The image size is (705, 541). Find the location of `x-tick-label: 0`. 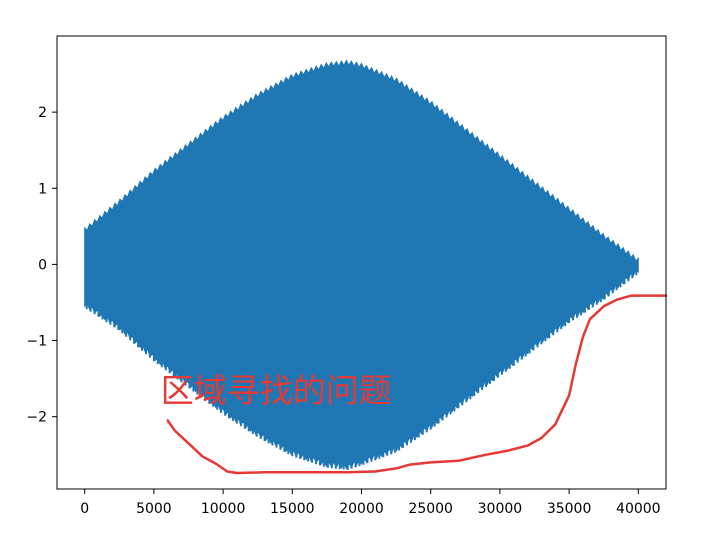

x-tick-label: 0 is located at coordinates (84, 509).